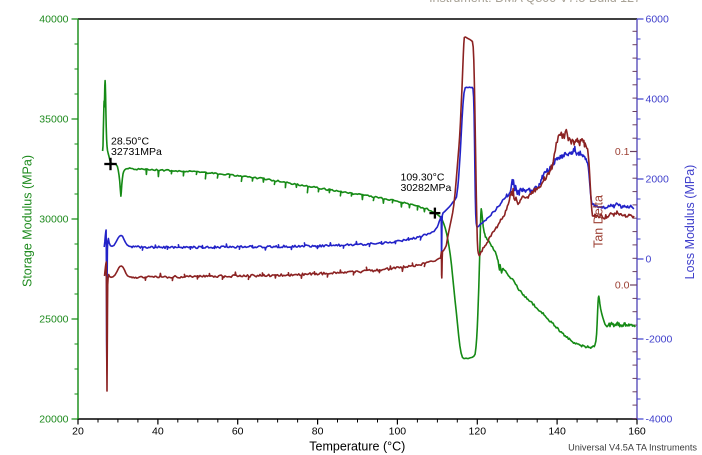 This screenshot has width=702, height=455. Describe the element at coordinates (136, 152) in the screenshot. I see `svg-text: 32731MPa` at that location.